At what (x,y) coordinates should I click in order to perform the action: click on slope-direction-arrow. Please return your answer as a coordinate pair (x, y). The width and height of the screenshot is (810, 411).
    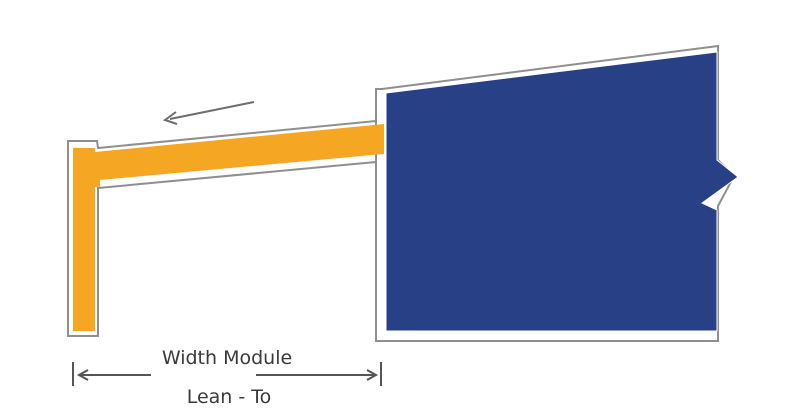
    Looking at the image, I should click on (208, 113).